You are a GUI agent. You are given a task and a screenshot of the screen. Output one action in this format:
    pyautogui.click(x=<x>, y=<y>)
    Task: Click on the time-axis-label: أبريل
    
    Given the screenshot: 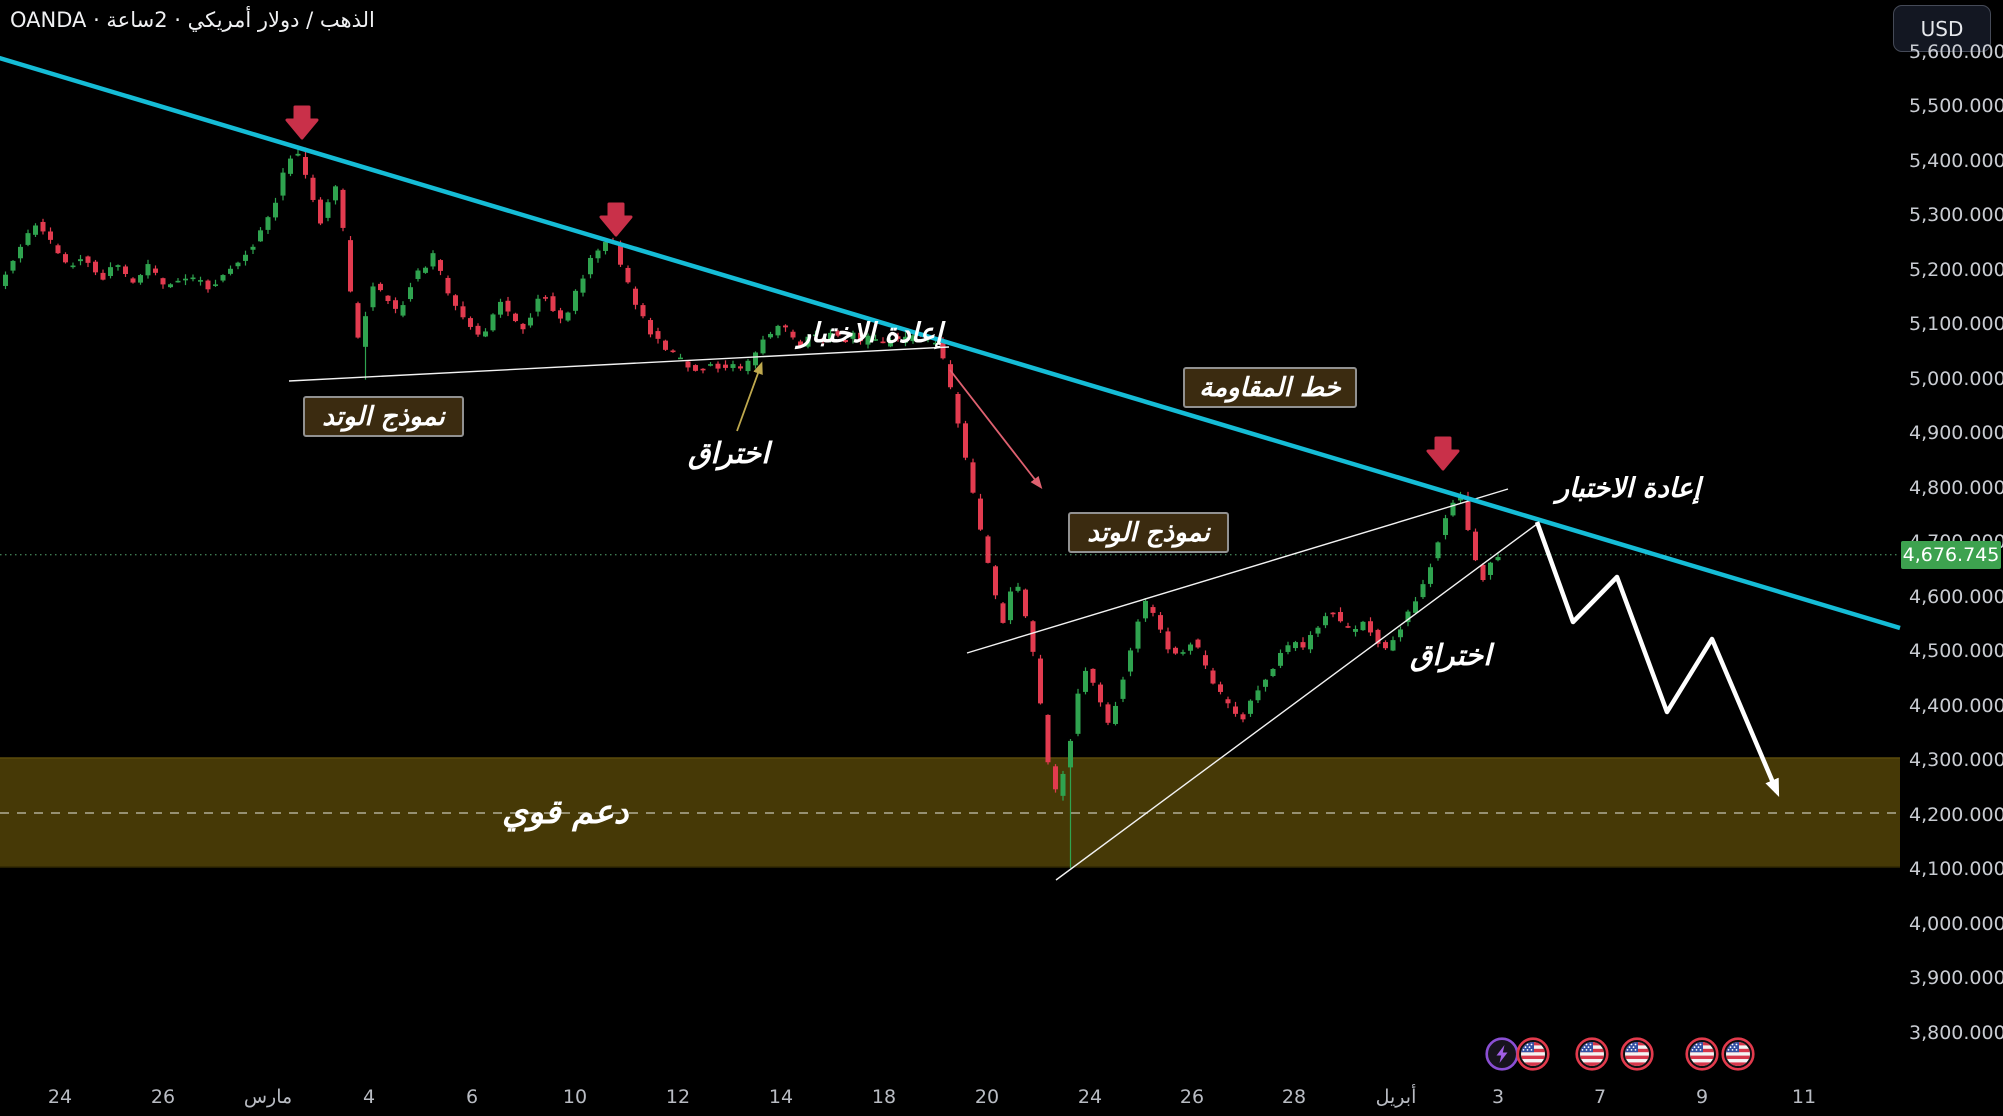 What is the action you would take?
    pyautogui.click(x=1396, y=1097)
    